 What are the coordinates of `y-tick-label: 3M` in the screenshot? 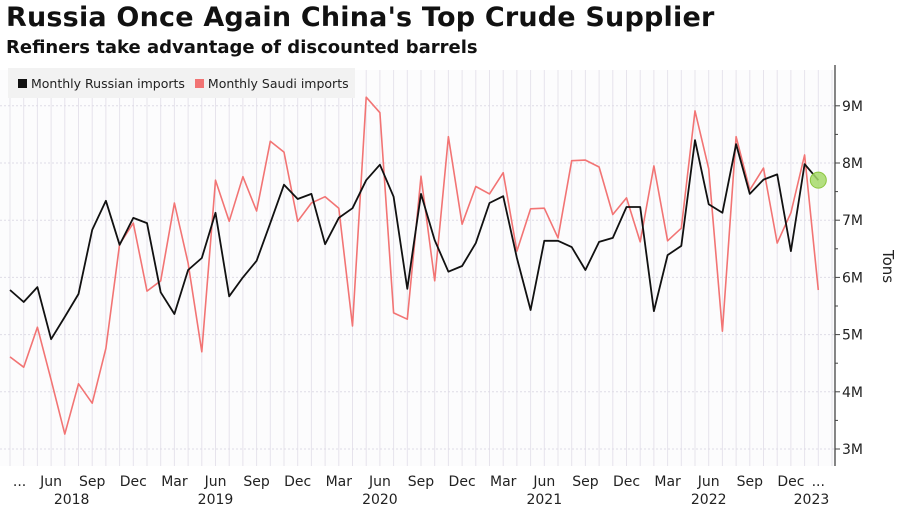 It's located at (852, 450).